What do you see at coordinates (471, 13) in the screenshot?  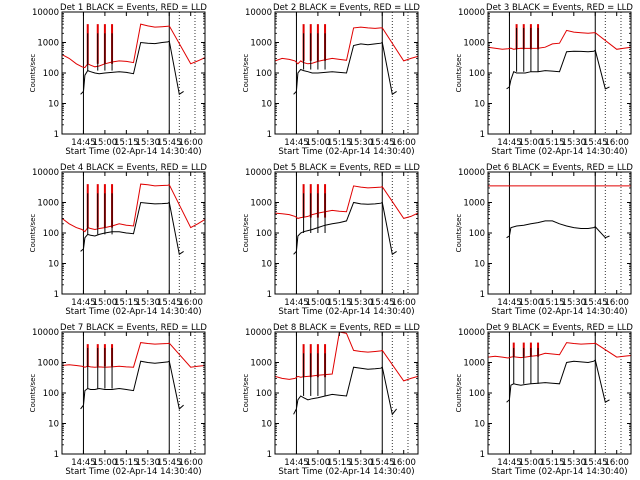 I see `det3-ytick-label-5: 10000` at bounding box center [471, 13].